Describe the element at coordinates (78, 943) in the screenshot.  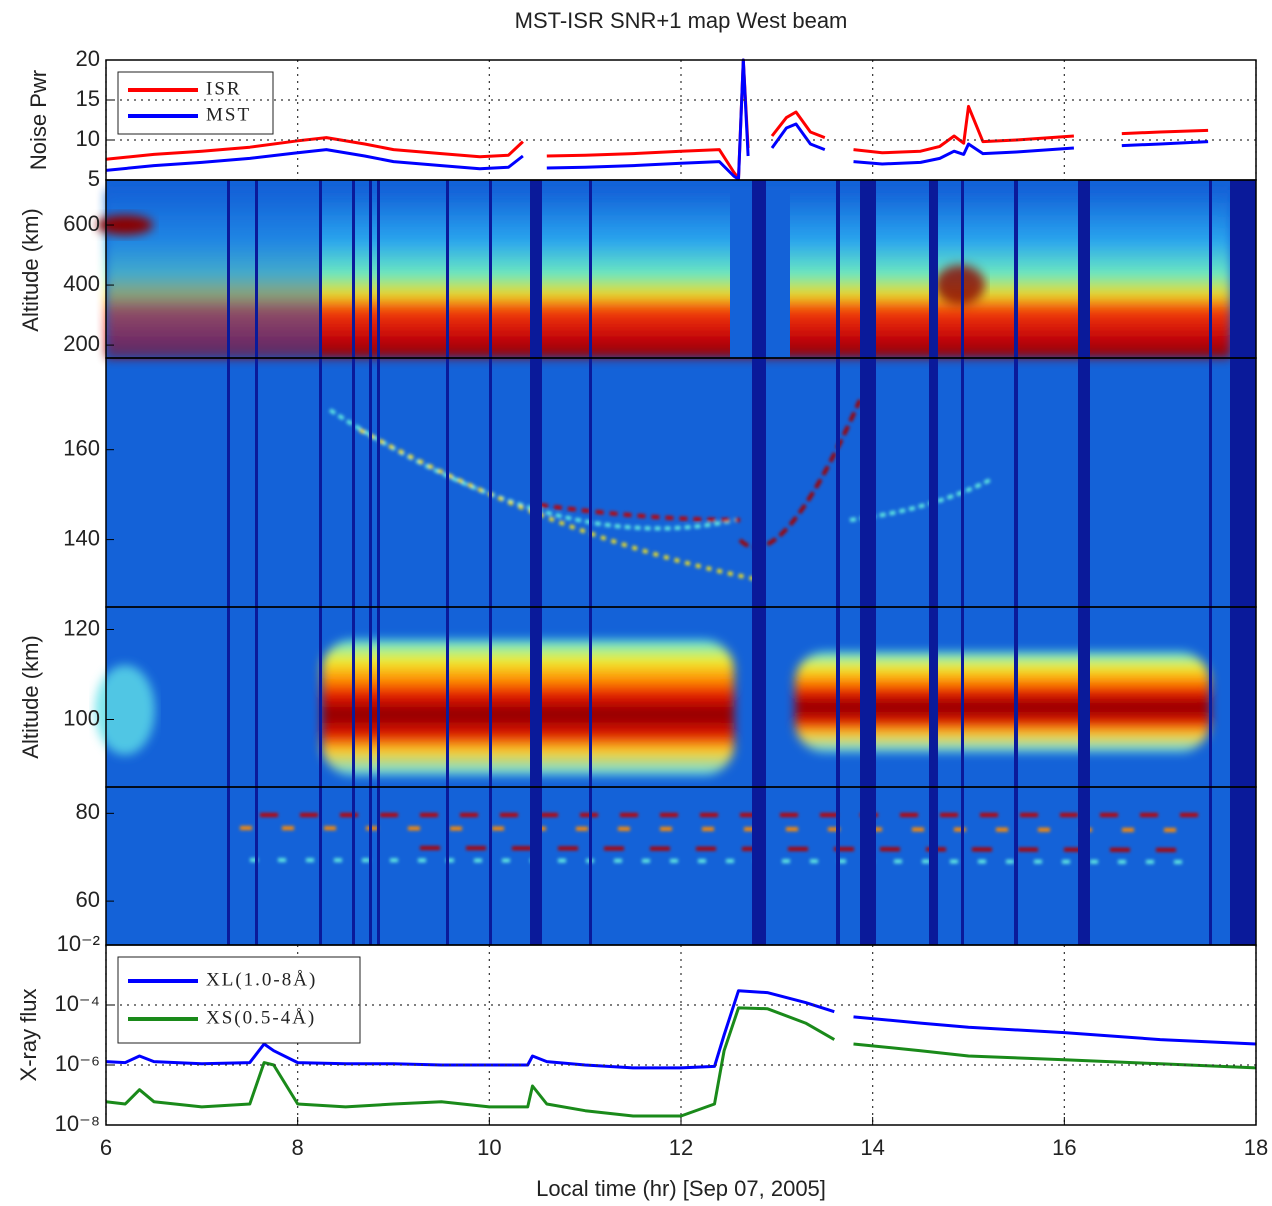
I see `y-tick-label: 10⁻²` at that location.